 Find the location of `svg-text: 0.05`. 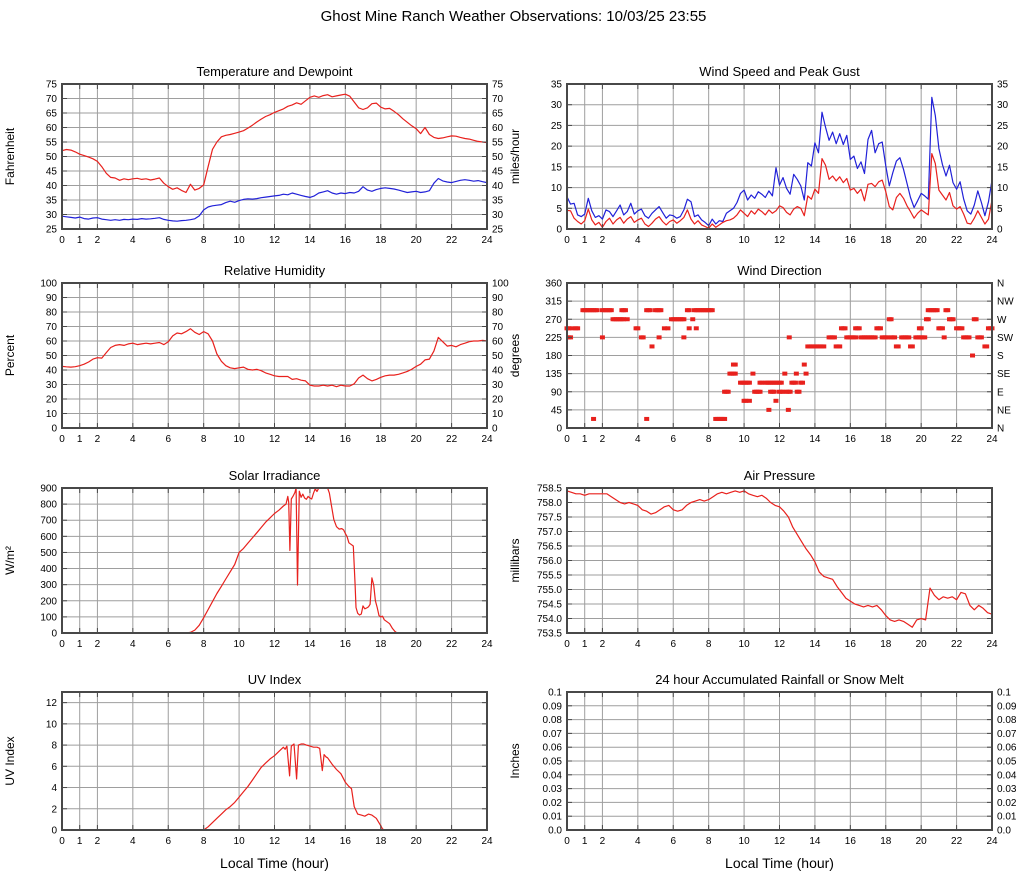

svg-text: 0.05 is located at coordinates (1007, 762).